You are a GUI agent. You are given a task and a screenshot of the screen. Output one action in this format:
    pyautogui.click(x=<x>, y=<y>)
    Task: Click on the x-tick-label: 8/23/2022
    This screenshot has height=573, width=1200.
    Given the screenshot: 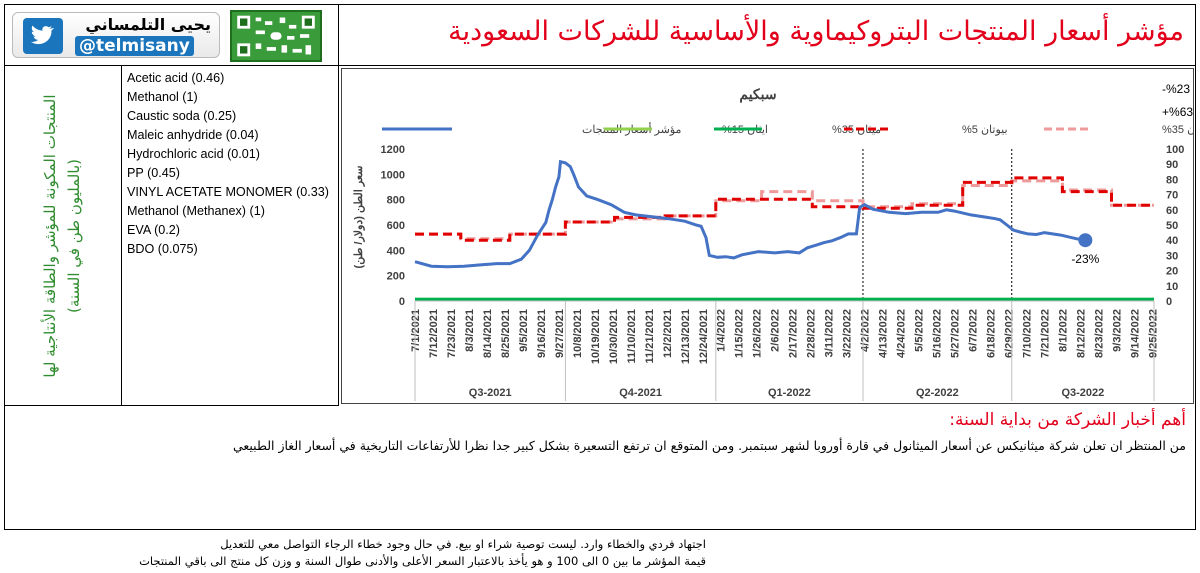 What is the action you would take?
    pyautogui.click(x=1099, y=333)
    